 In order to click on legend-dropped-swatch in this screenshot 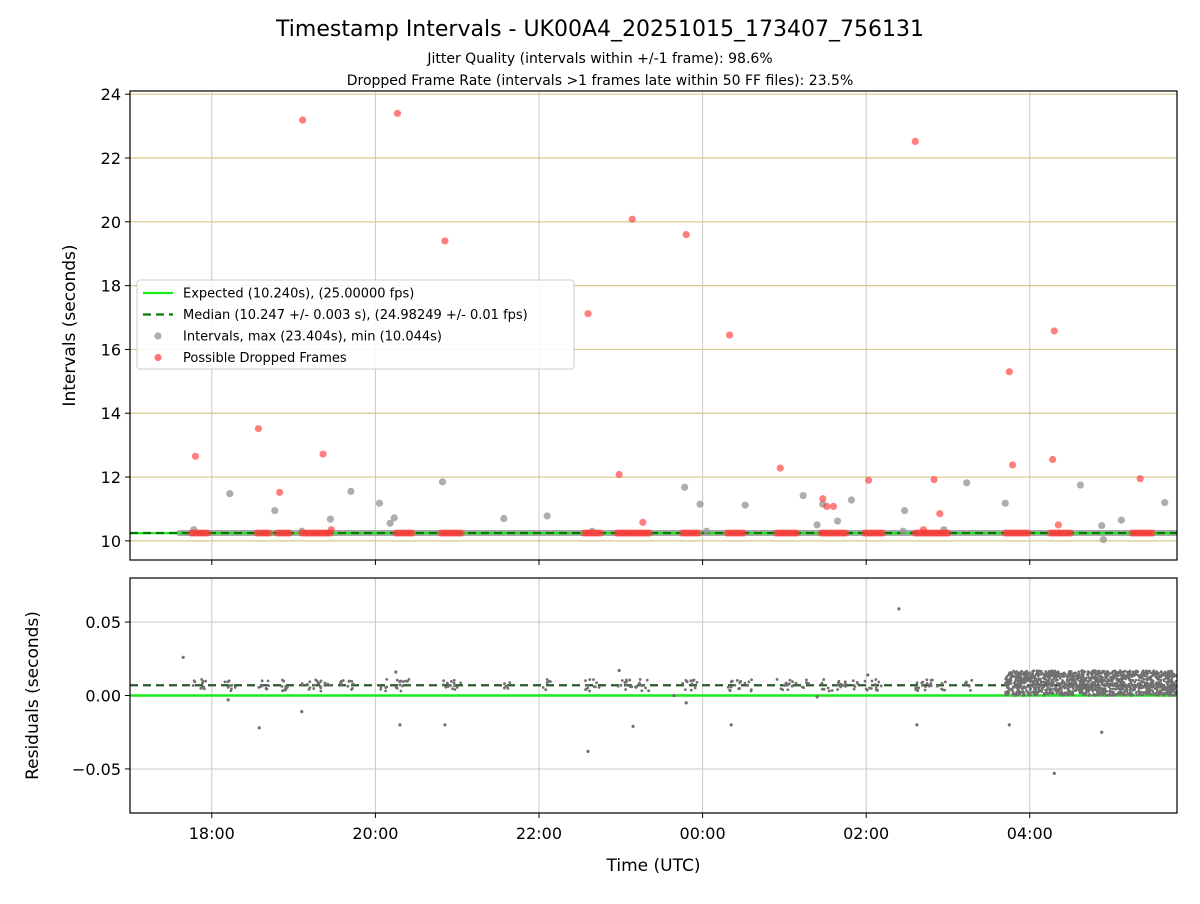, I will do `click(158, 357)`.